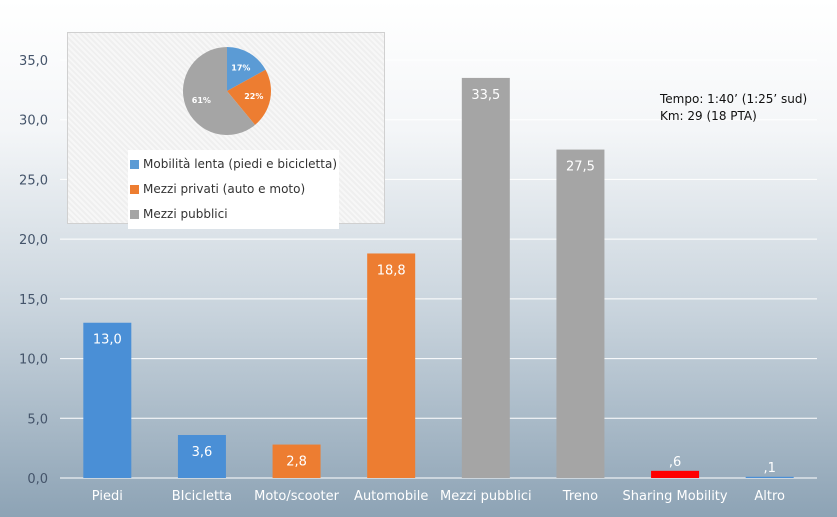 The width and height of the screenshot is (837, 517). Describe the element at coordinates (733, 108) in the screenshot. I see `annotation: Tempo: 1:40’ (1:25’ sud) Km: 29 (18 PTA)` at that location.